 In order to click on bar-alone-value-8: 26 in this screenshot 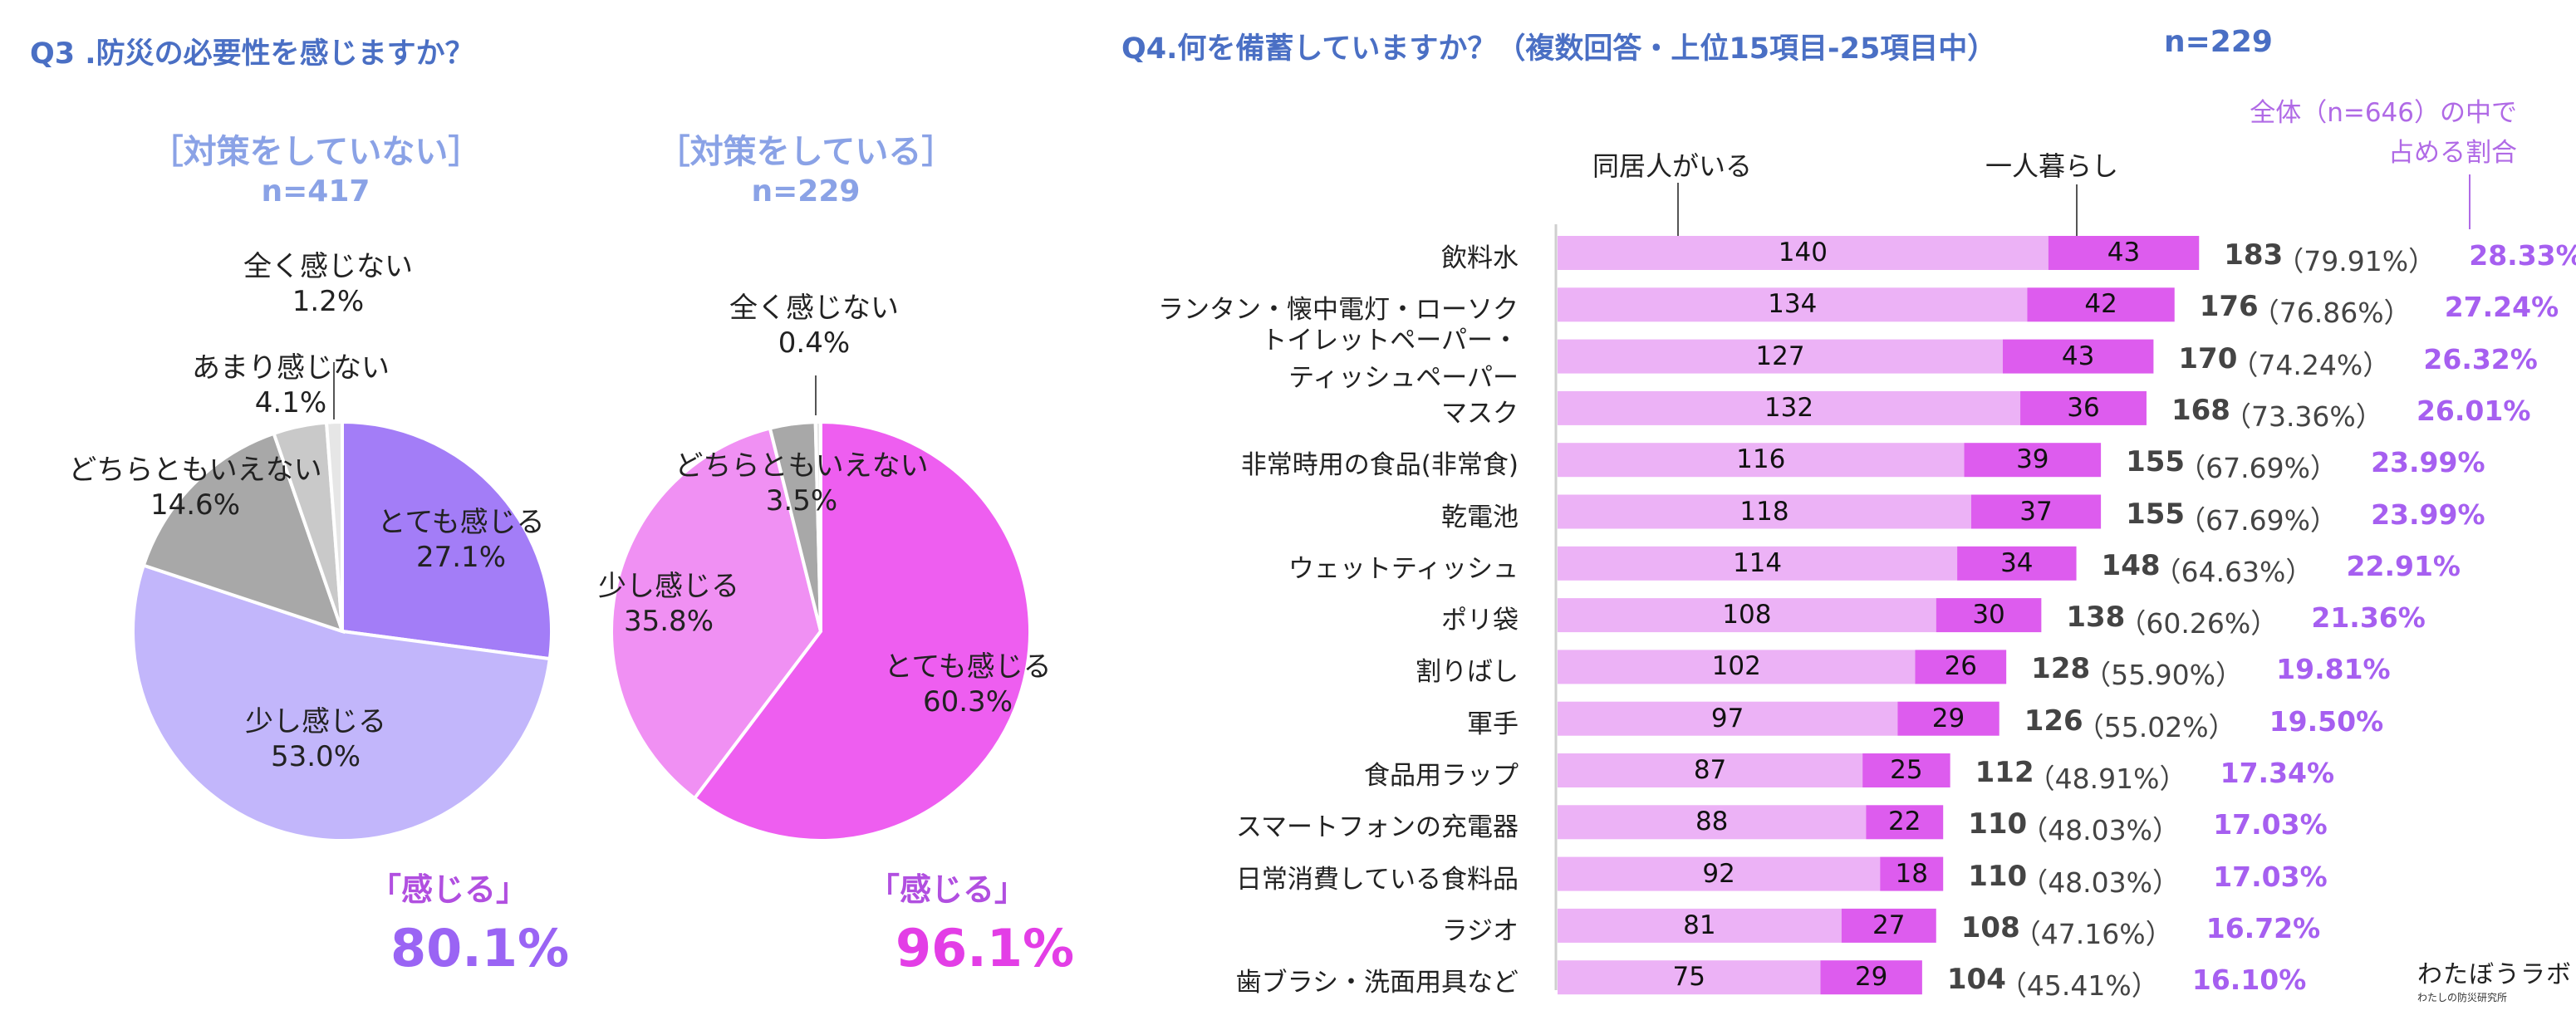, I will do `click(1961, 666)`.